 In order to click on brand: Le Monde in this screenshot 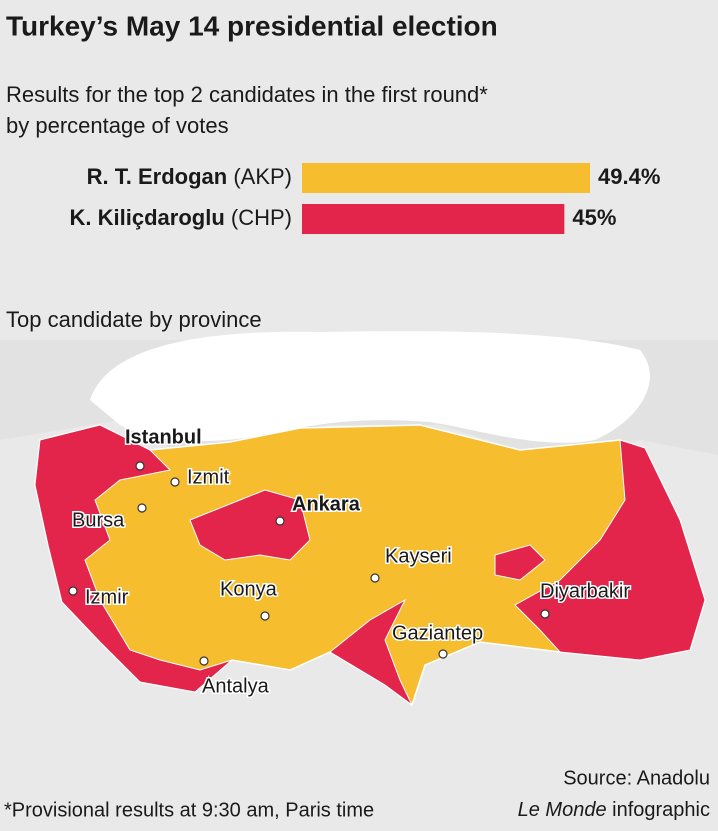, I will do `click(562, 810)`.